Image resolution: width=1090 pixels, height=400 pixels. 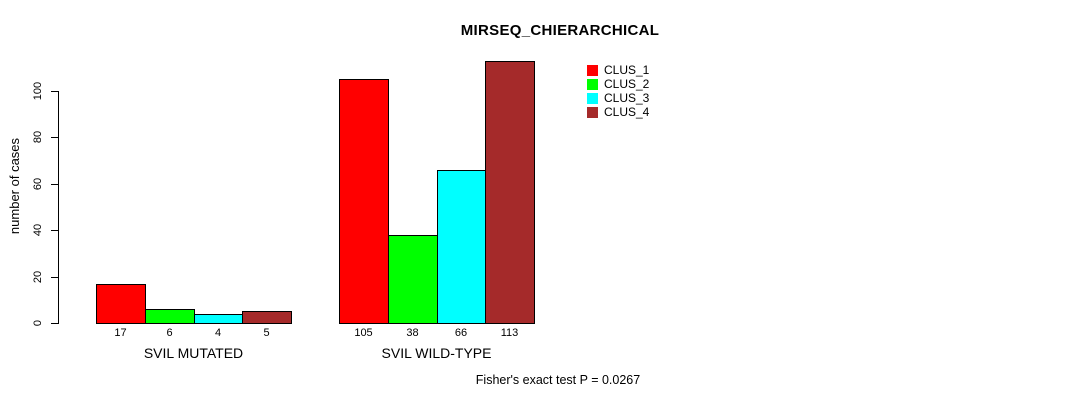 What do you see at coordinates (627, 112) in the screenshot?
I see `legend-label: CLUS_4` at bounding box center [627, 112].